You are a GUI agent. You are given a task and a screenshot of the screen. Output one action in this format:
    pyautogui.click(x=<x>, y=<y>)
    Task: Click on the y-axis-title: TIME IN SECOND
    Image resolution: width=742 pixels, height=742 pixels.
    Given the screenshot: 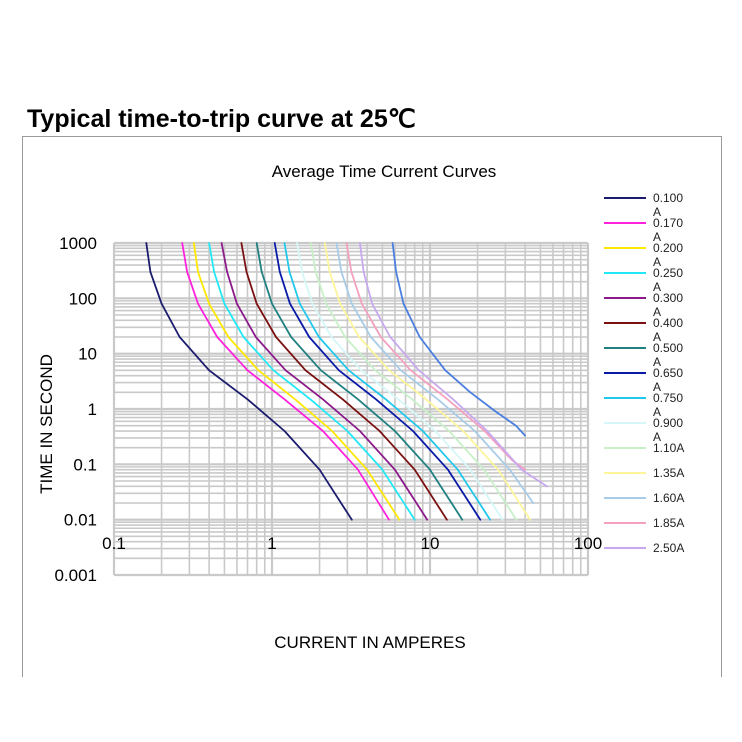 What is the action you would take?
    pyautogui.click(x=46, y=424)
    